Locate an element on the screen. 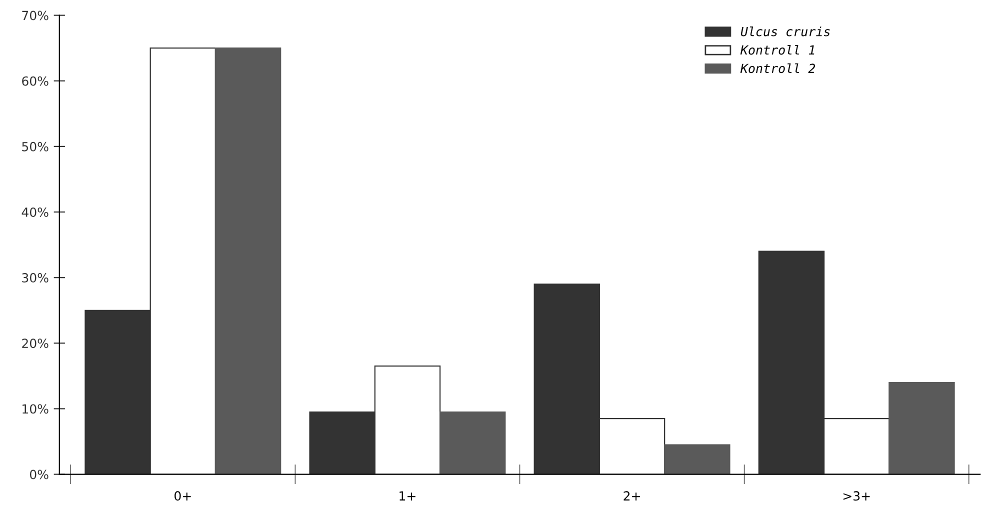 The width and height of the screenshot is (990, 510). legend-label: Ulcus cruris is located at coordinates (785, 31).